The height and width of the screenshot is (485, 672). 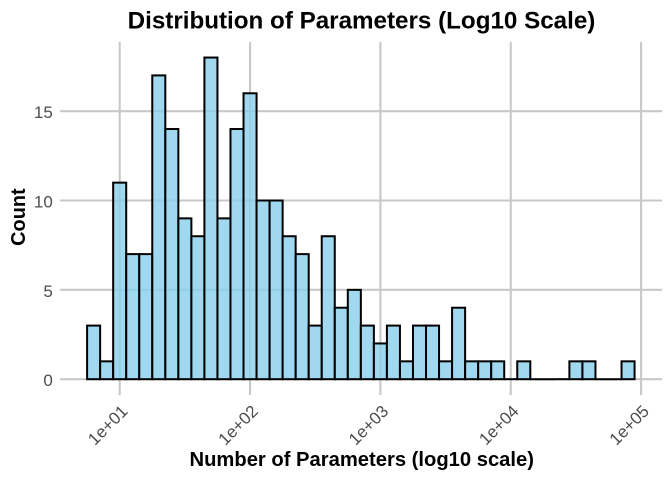 I want to click on svg-text: Count, so click(x=19, y=217).